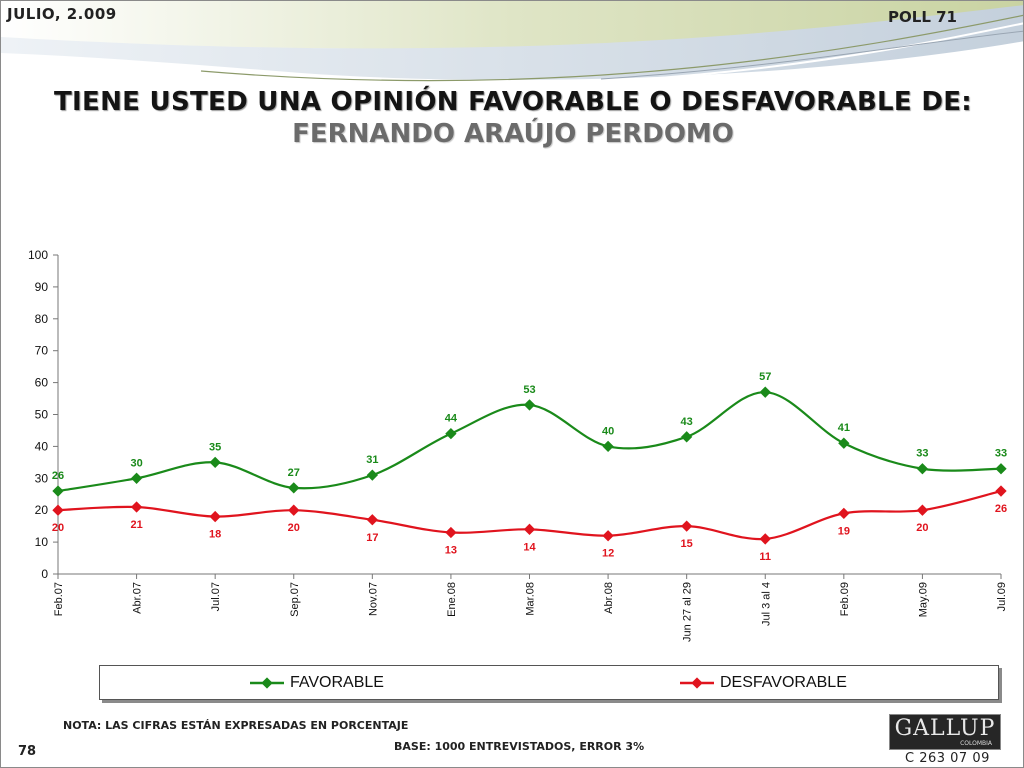 Image resolution: width=1024 pixels, height=768 pixels. What do you see at coordinates (512, 44) in the screenshot?
I see `header-swoosh-decoration` at bounding box center [512, 44].